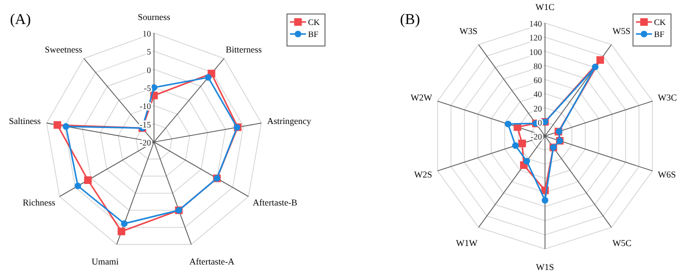  What do you see at coordinates (469, 31) in the screenshot?
I see `spoke-label: W3S` at bounding box center [469, 31].